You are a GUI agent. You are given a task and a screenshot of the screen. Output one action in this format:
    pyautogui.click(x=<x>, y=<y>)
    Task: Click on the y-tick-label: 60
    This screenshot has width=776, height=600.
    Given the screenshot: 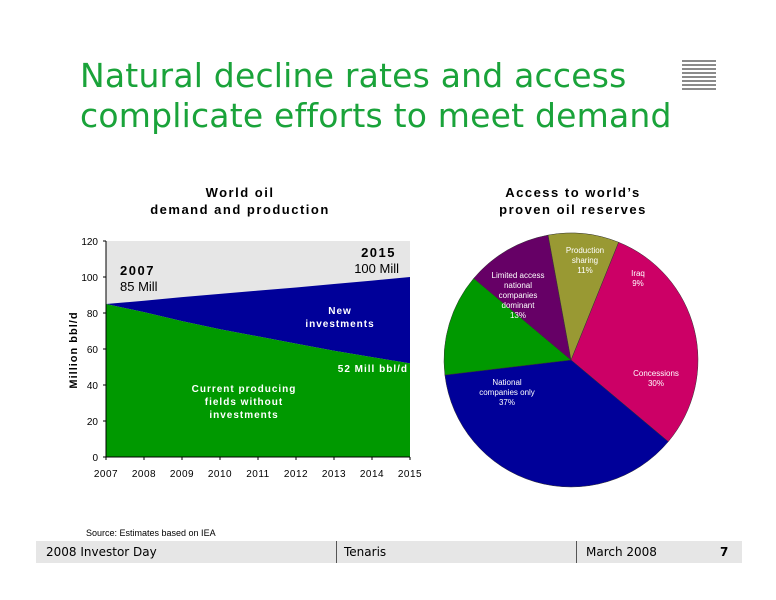 What is the action you would take?
    pyautogui.click(x=93, y=350)
    